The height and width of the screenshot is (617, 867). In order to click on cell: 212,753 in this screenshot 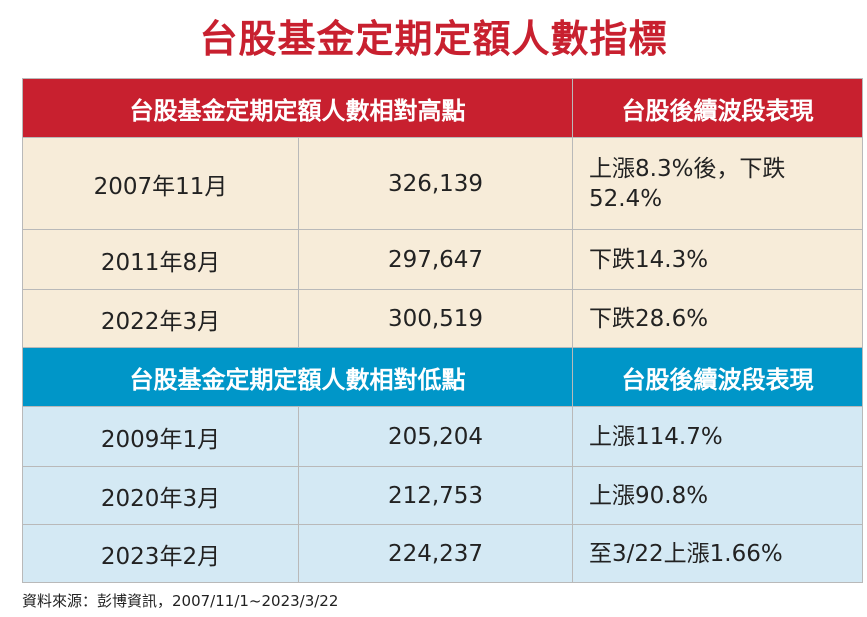, I will do `click(435, 495)`.